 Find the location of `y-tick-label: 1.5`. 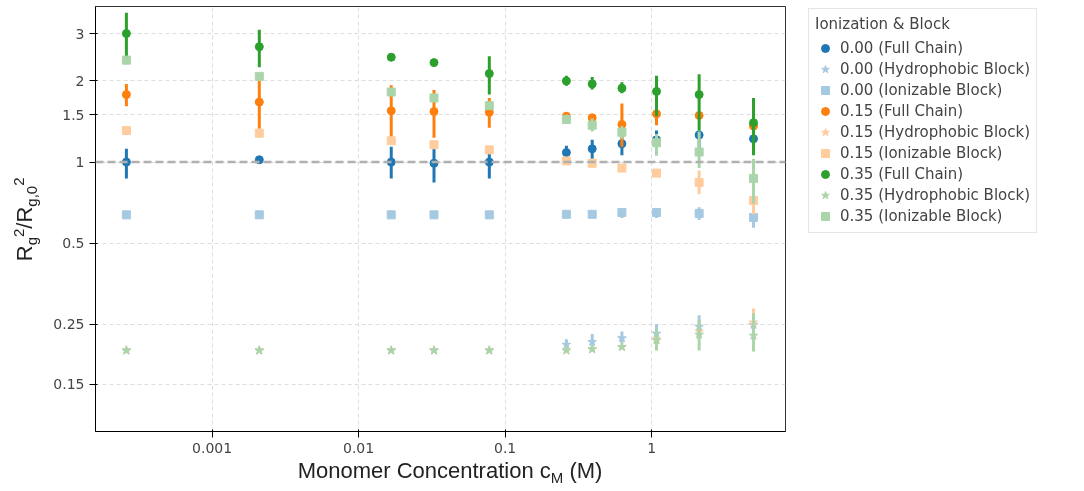

y-tick-label: 1.5 is located at coordinates (73, 114).